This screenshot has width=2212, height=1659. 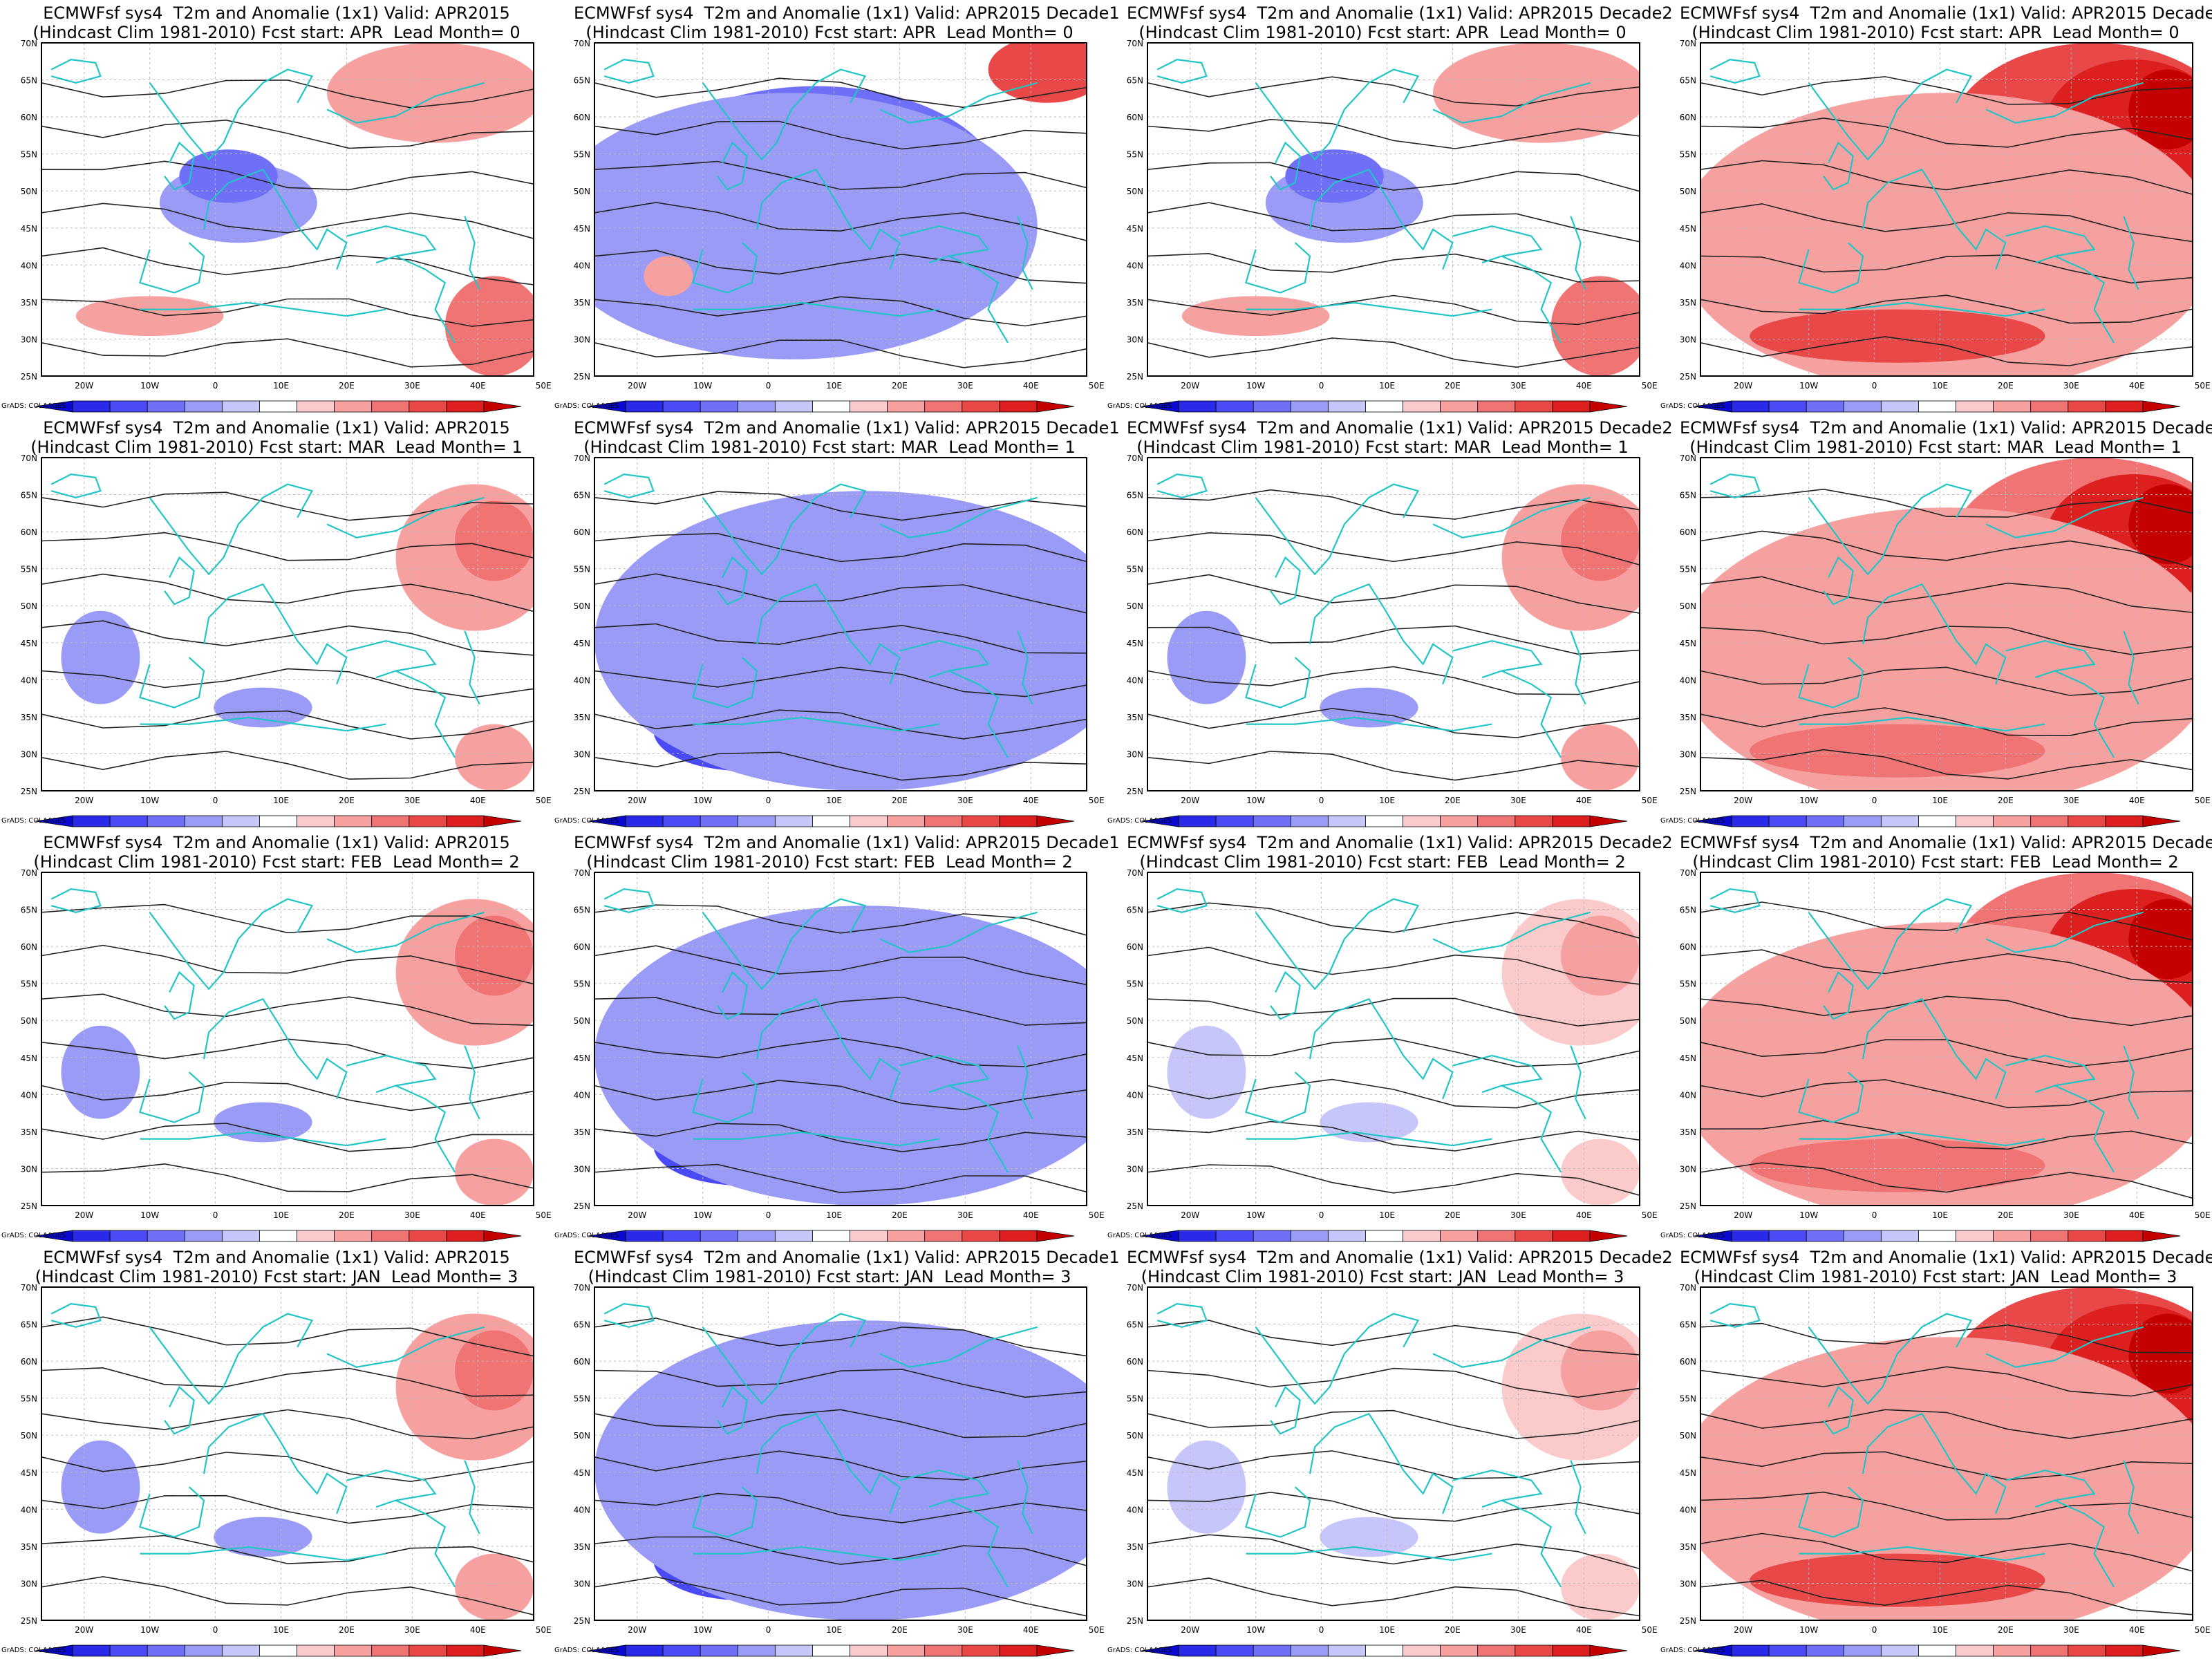 I want to click on colorbar-tick-label: 4, so click(x=2105, y=414).